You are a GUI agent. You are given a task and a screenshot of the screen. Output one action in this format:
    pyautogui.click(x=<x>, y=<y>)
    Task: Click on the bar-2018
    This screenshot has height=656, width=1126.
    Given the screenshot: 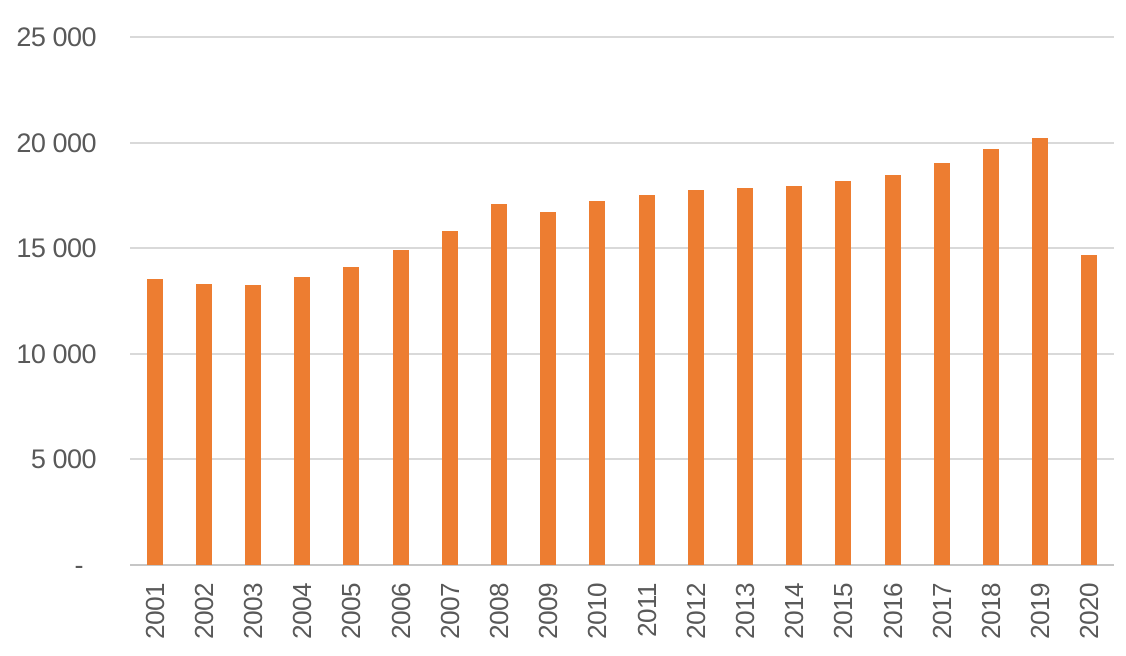 What is the action you would take?
    pyautogui.click(x=991, y=356)
    